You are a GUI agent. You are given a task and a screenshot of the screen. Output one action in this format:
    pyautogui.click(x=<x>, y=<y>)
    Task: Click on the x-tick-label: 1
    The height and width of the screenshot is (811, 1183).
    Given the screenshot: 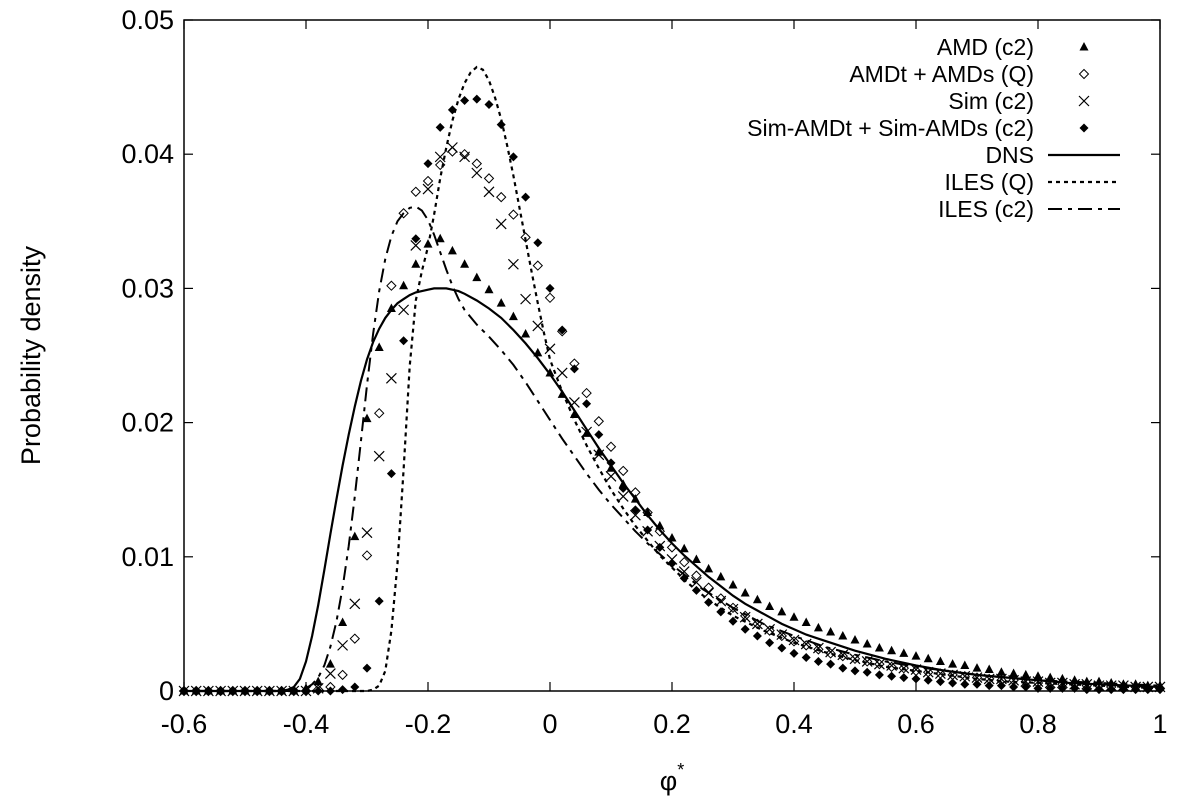 What is the action you would take?
    pyautogui.click(x=1159, y=724)
    